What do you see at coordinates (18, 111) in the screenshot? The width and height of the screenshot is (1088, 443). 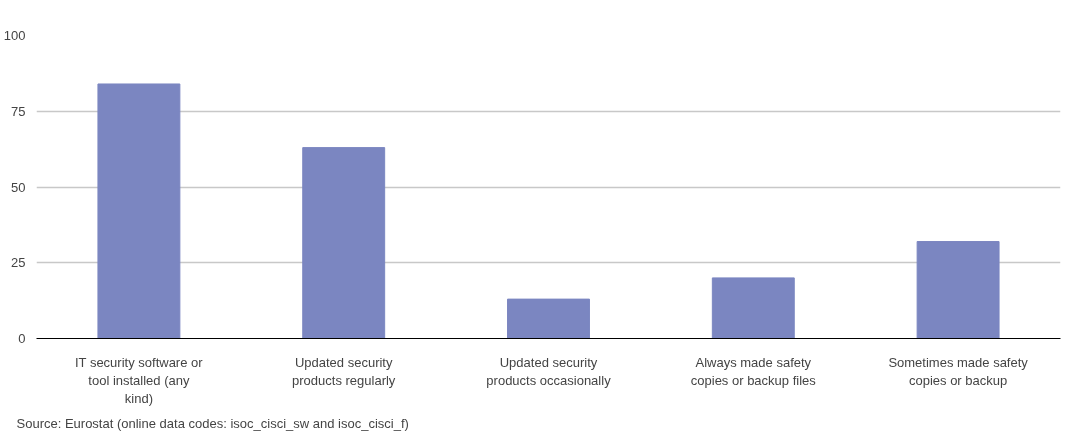 I see `y-tick-label: 75` at bounding box center [18, 111].